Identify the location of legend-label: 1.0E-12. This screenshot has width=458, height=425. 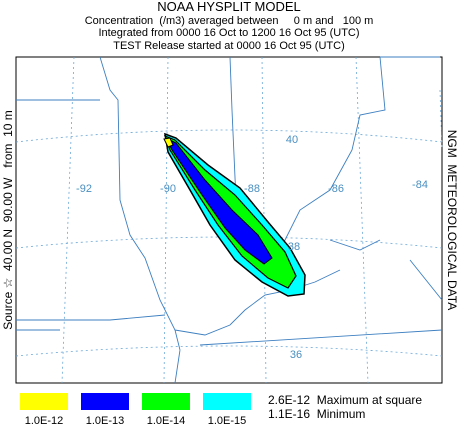
(44, 420).